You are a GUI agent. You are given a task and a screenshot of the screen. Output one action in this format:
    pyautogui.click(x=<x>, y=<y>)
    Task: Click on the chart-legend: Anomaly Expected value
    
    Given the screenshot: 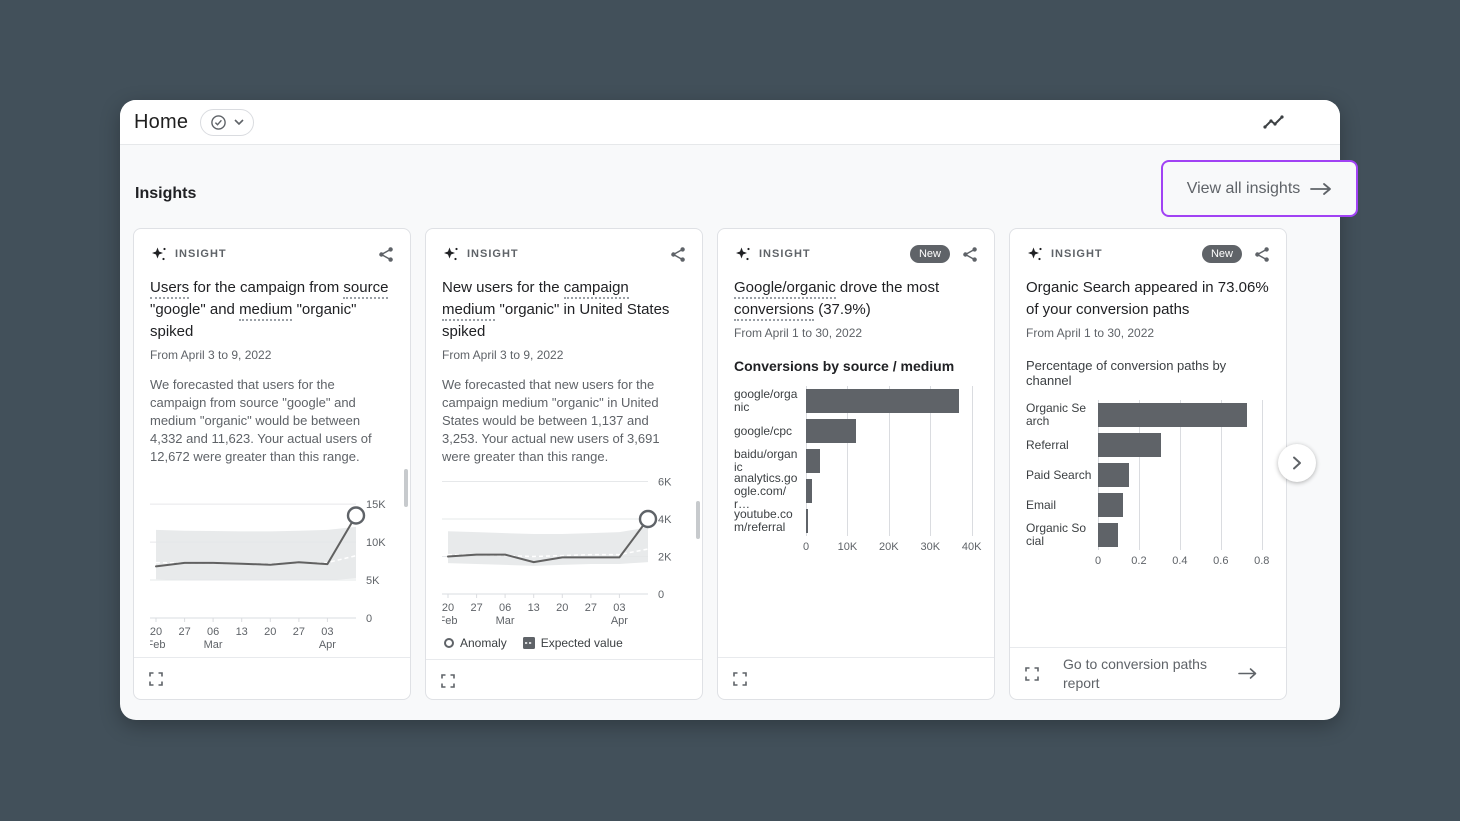 What is the action you would take?
    pyautogui.click(x=565, y=643)
    